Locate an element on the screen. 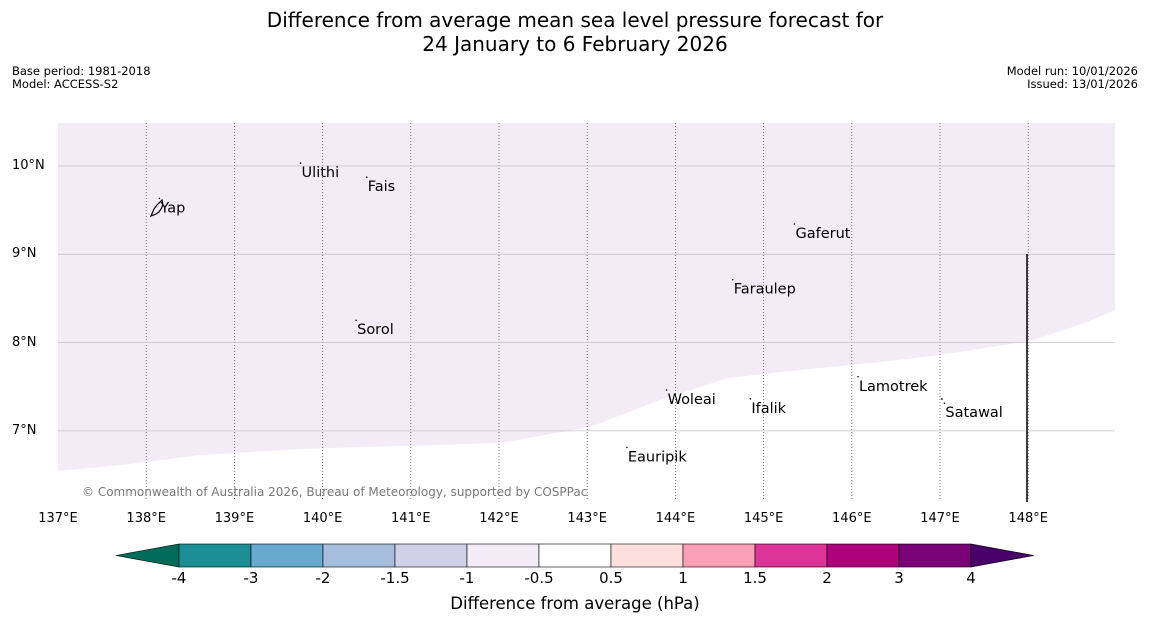 The height and width of the screenshot is (644, 1150). place-label: Woleai is located at coordinates (692, 400).